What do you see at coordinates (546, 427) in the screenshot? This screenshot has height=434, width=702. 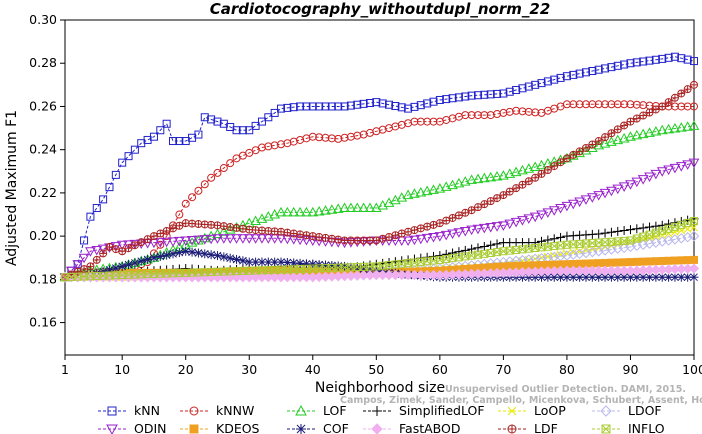 I see `legend-label-ldf: LDF` at bounding box center [546, 427].